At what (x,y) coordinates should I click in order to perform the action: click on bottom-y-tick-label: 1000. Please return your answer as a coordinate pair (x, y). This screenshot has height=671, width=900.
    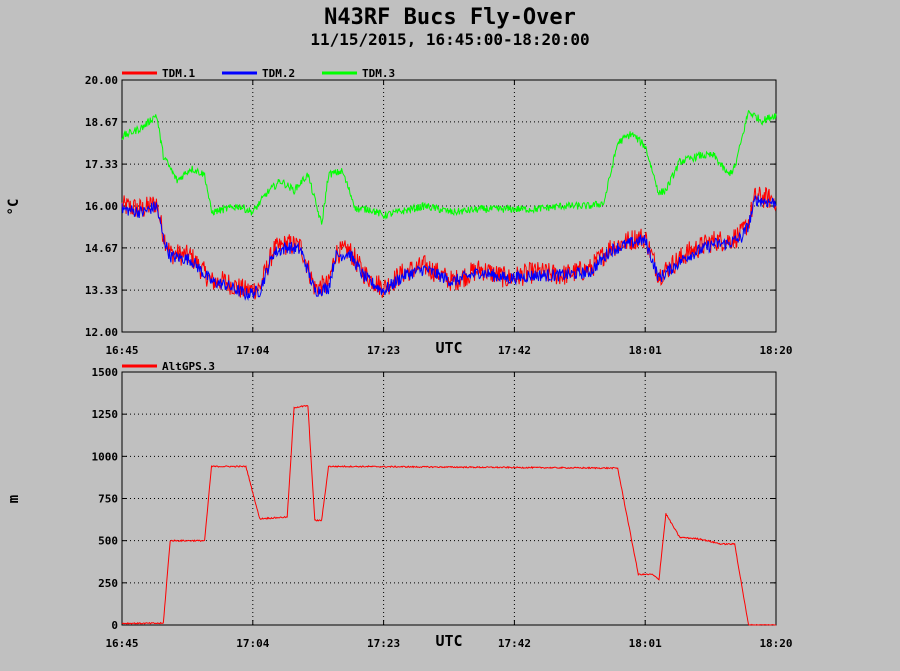
    Looking at the image, I should click on (105, 456).